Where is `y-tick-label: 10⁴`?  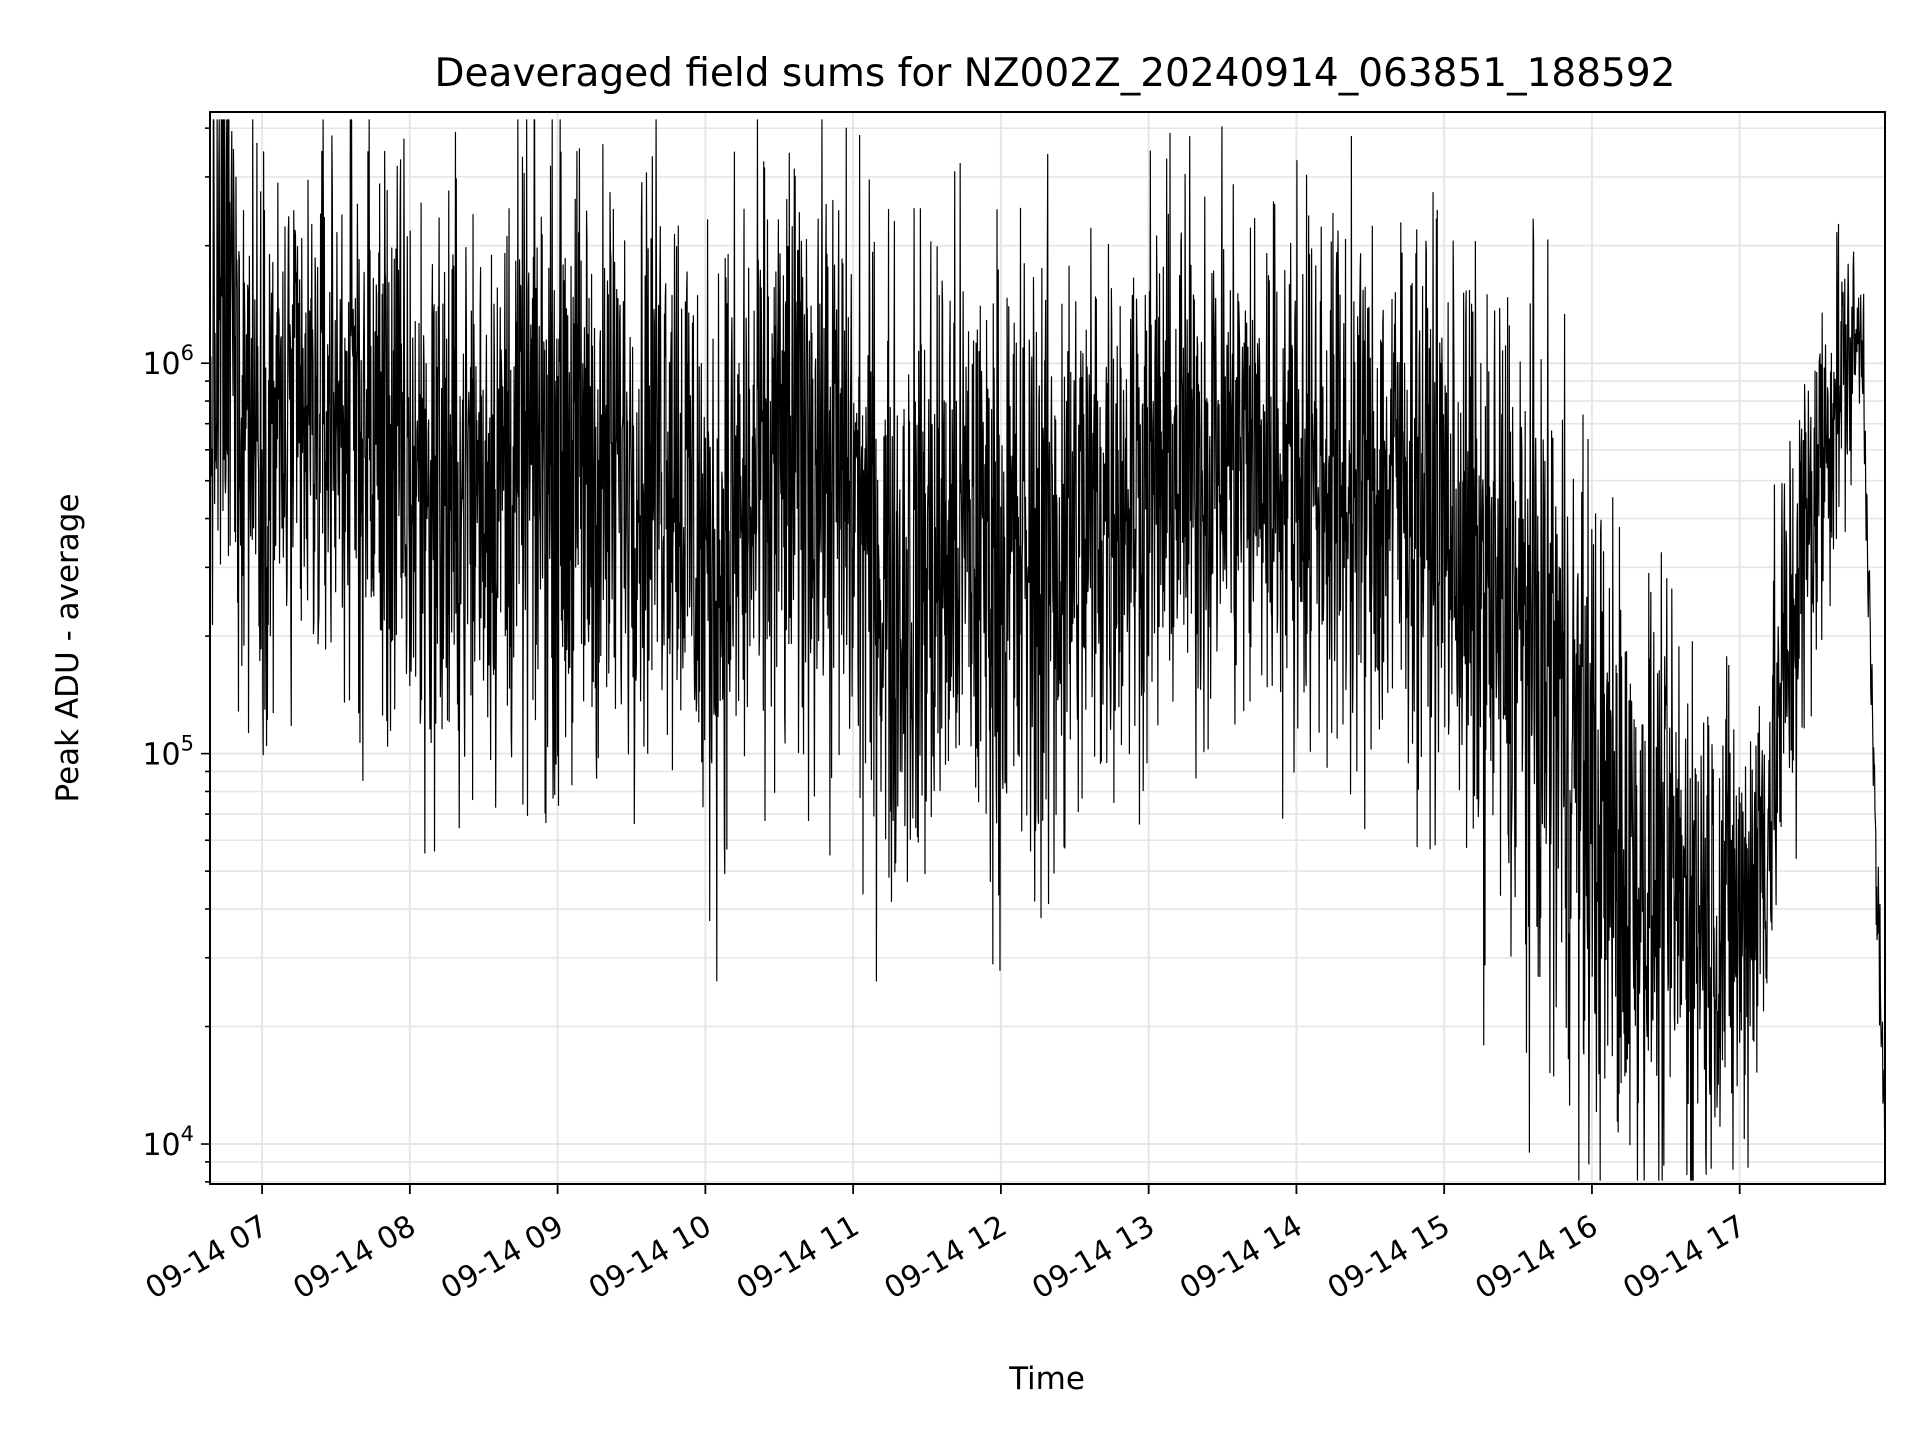 y-tick-label: 10⁴ is located at coordinates (168, 1142).